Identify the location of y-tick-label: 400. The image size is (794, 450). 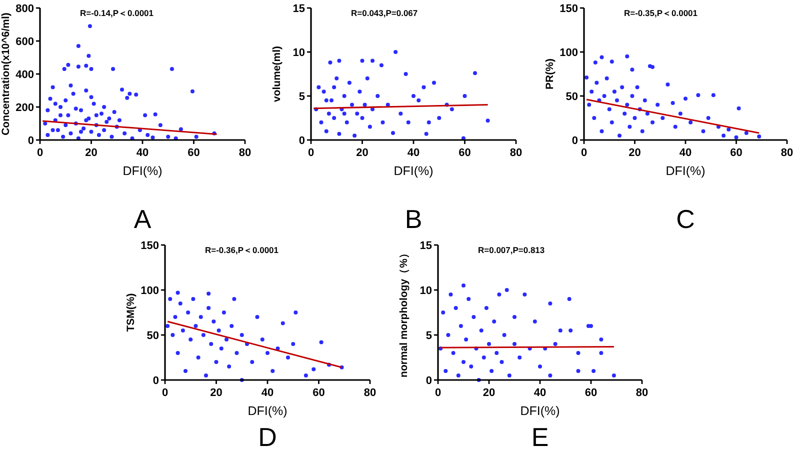
(25, 75).